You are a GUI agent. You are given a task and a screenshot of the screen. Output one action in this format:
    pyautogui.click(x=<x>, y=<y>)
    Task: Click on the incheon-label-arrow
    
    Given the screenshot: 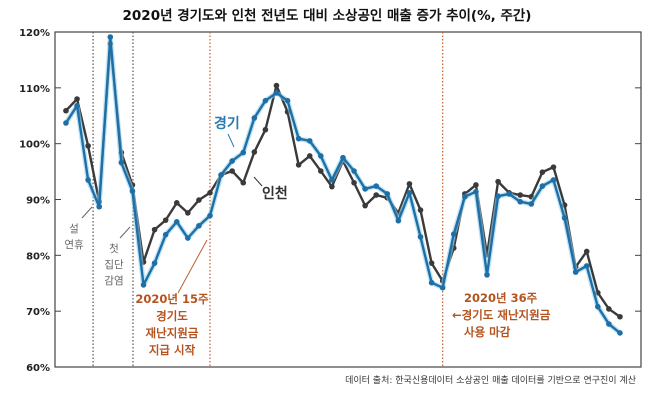 What is the action you would take?
    pyautogui.click(x=258, y=181)
    